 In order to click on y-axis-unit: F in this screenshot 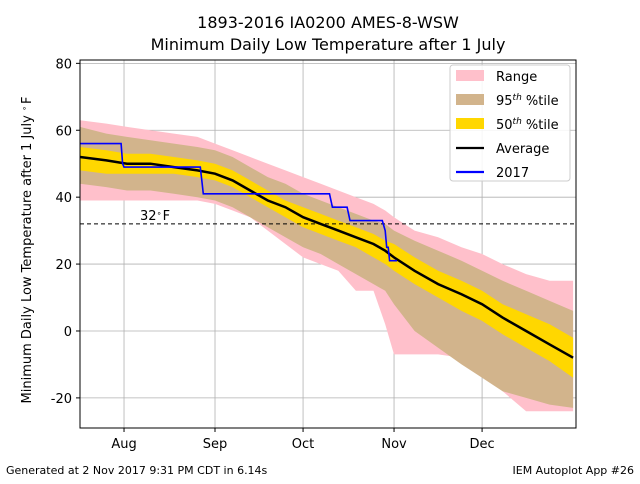, I will do `click(27, 100)`.